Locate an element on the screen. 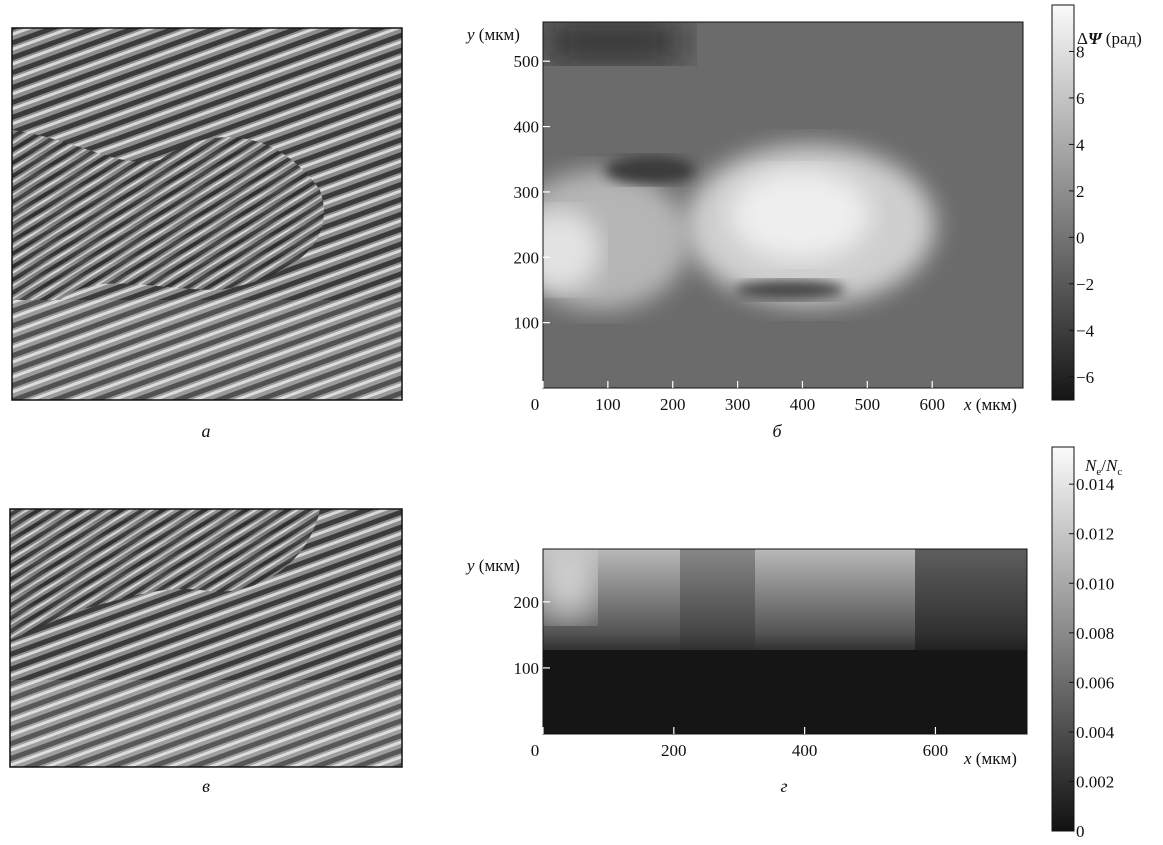 Image resolution: width=1163 pixels, height=845 pixels. density-xlabel: x (мкм) is located at coordinates (990, 758).